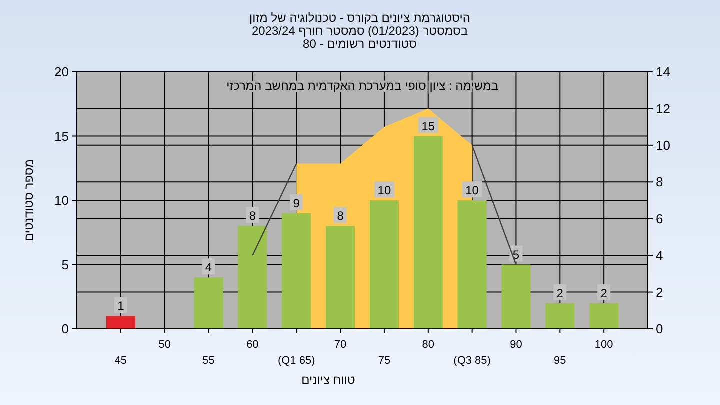 This screenshot has width=720, height=405. What do you see at coordinates (121, 306) in the screenshot?
I see `data-label: 1` at bounding box center [121, 306].